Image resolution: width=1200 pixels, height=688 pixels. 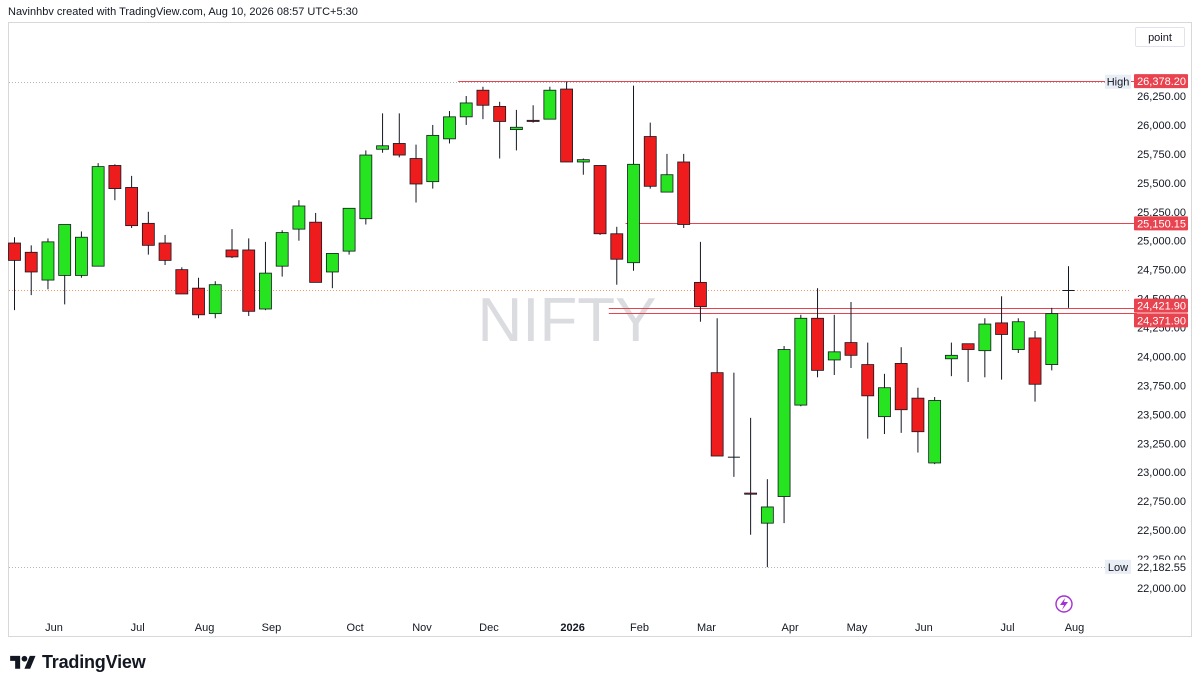 I want to click on time-tick-label: Dec, so click(x=489, y=628).